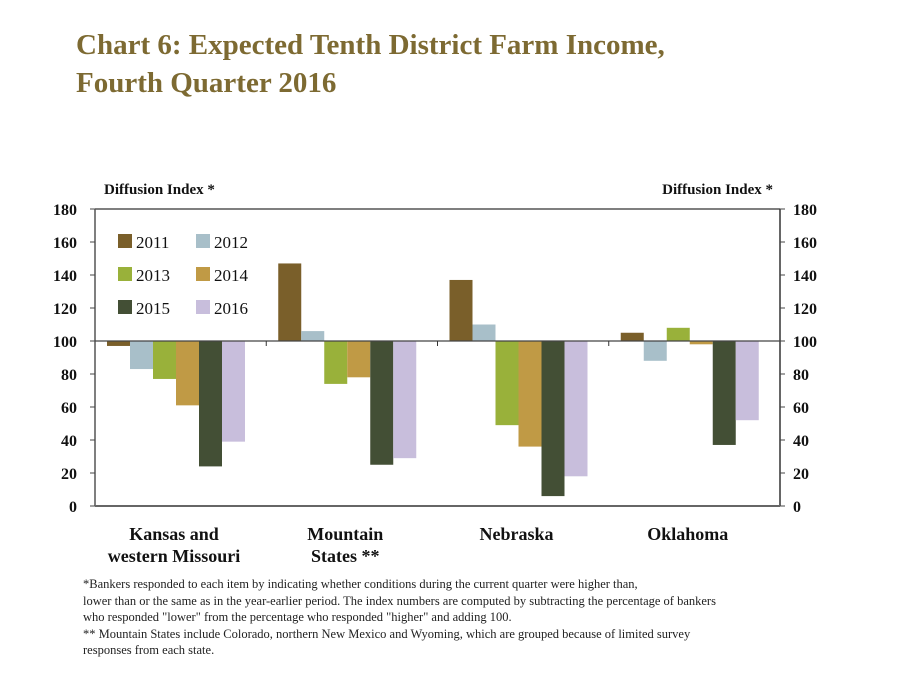  Describe the element at coordinates (345, 534) in the screenshot. I see `category-label: Mountain` at that location.